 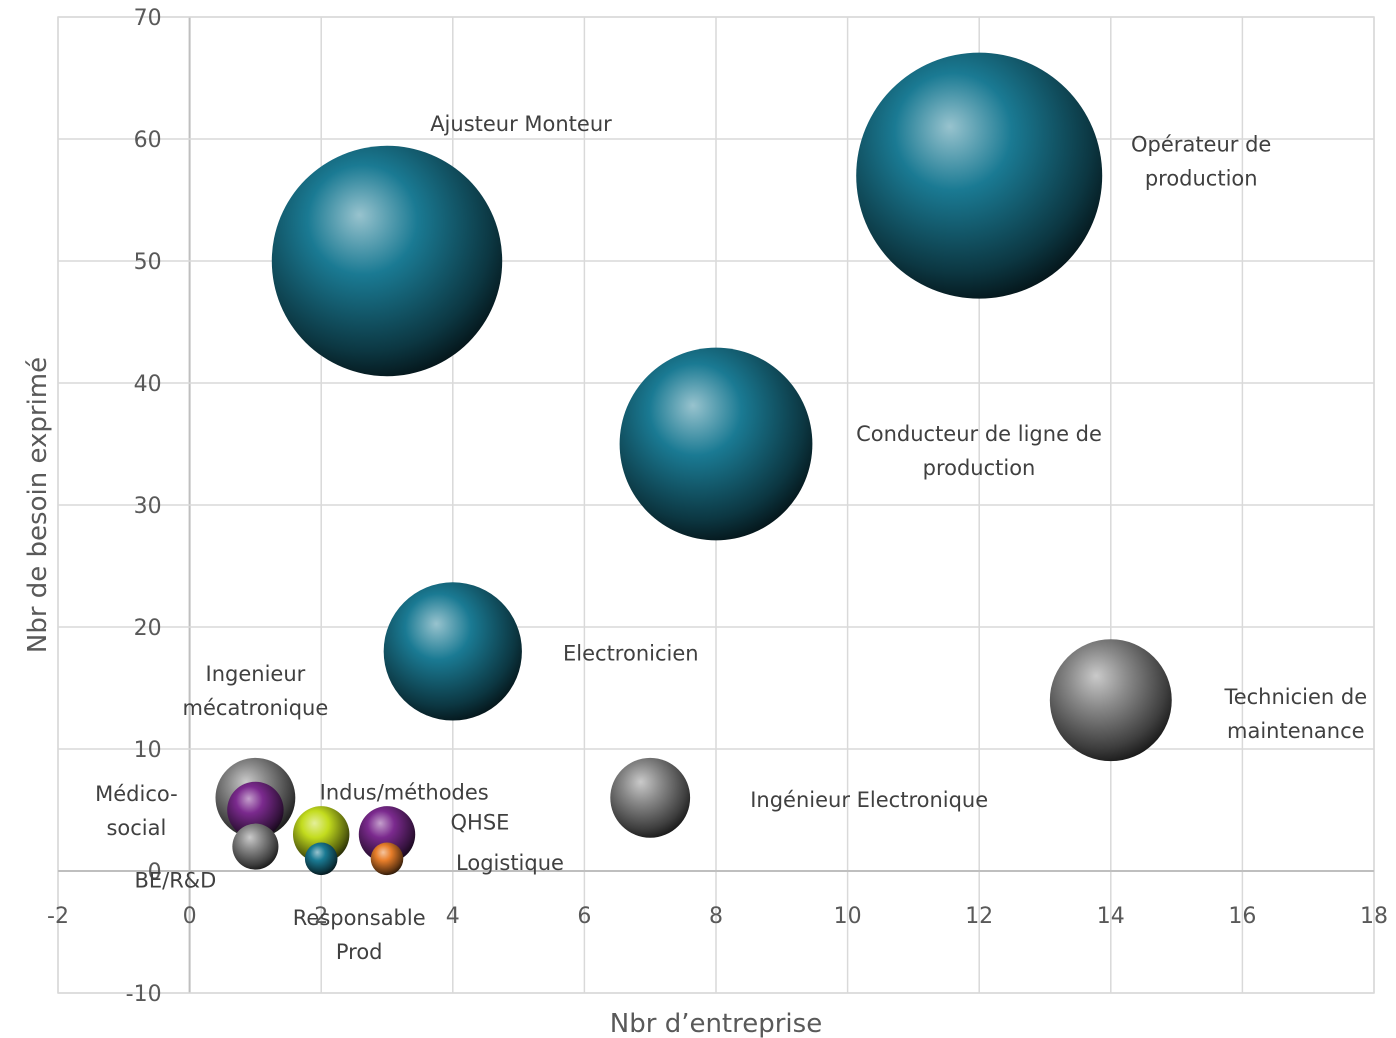 I want to click on y-tick-label: 0, so click(x=155, y=872).